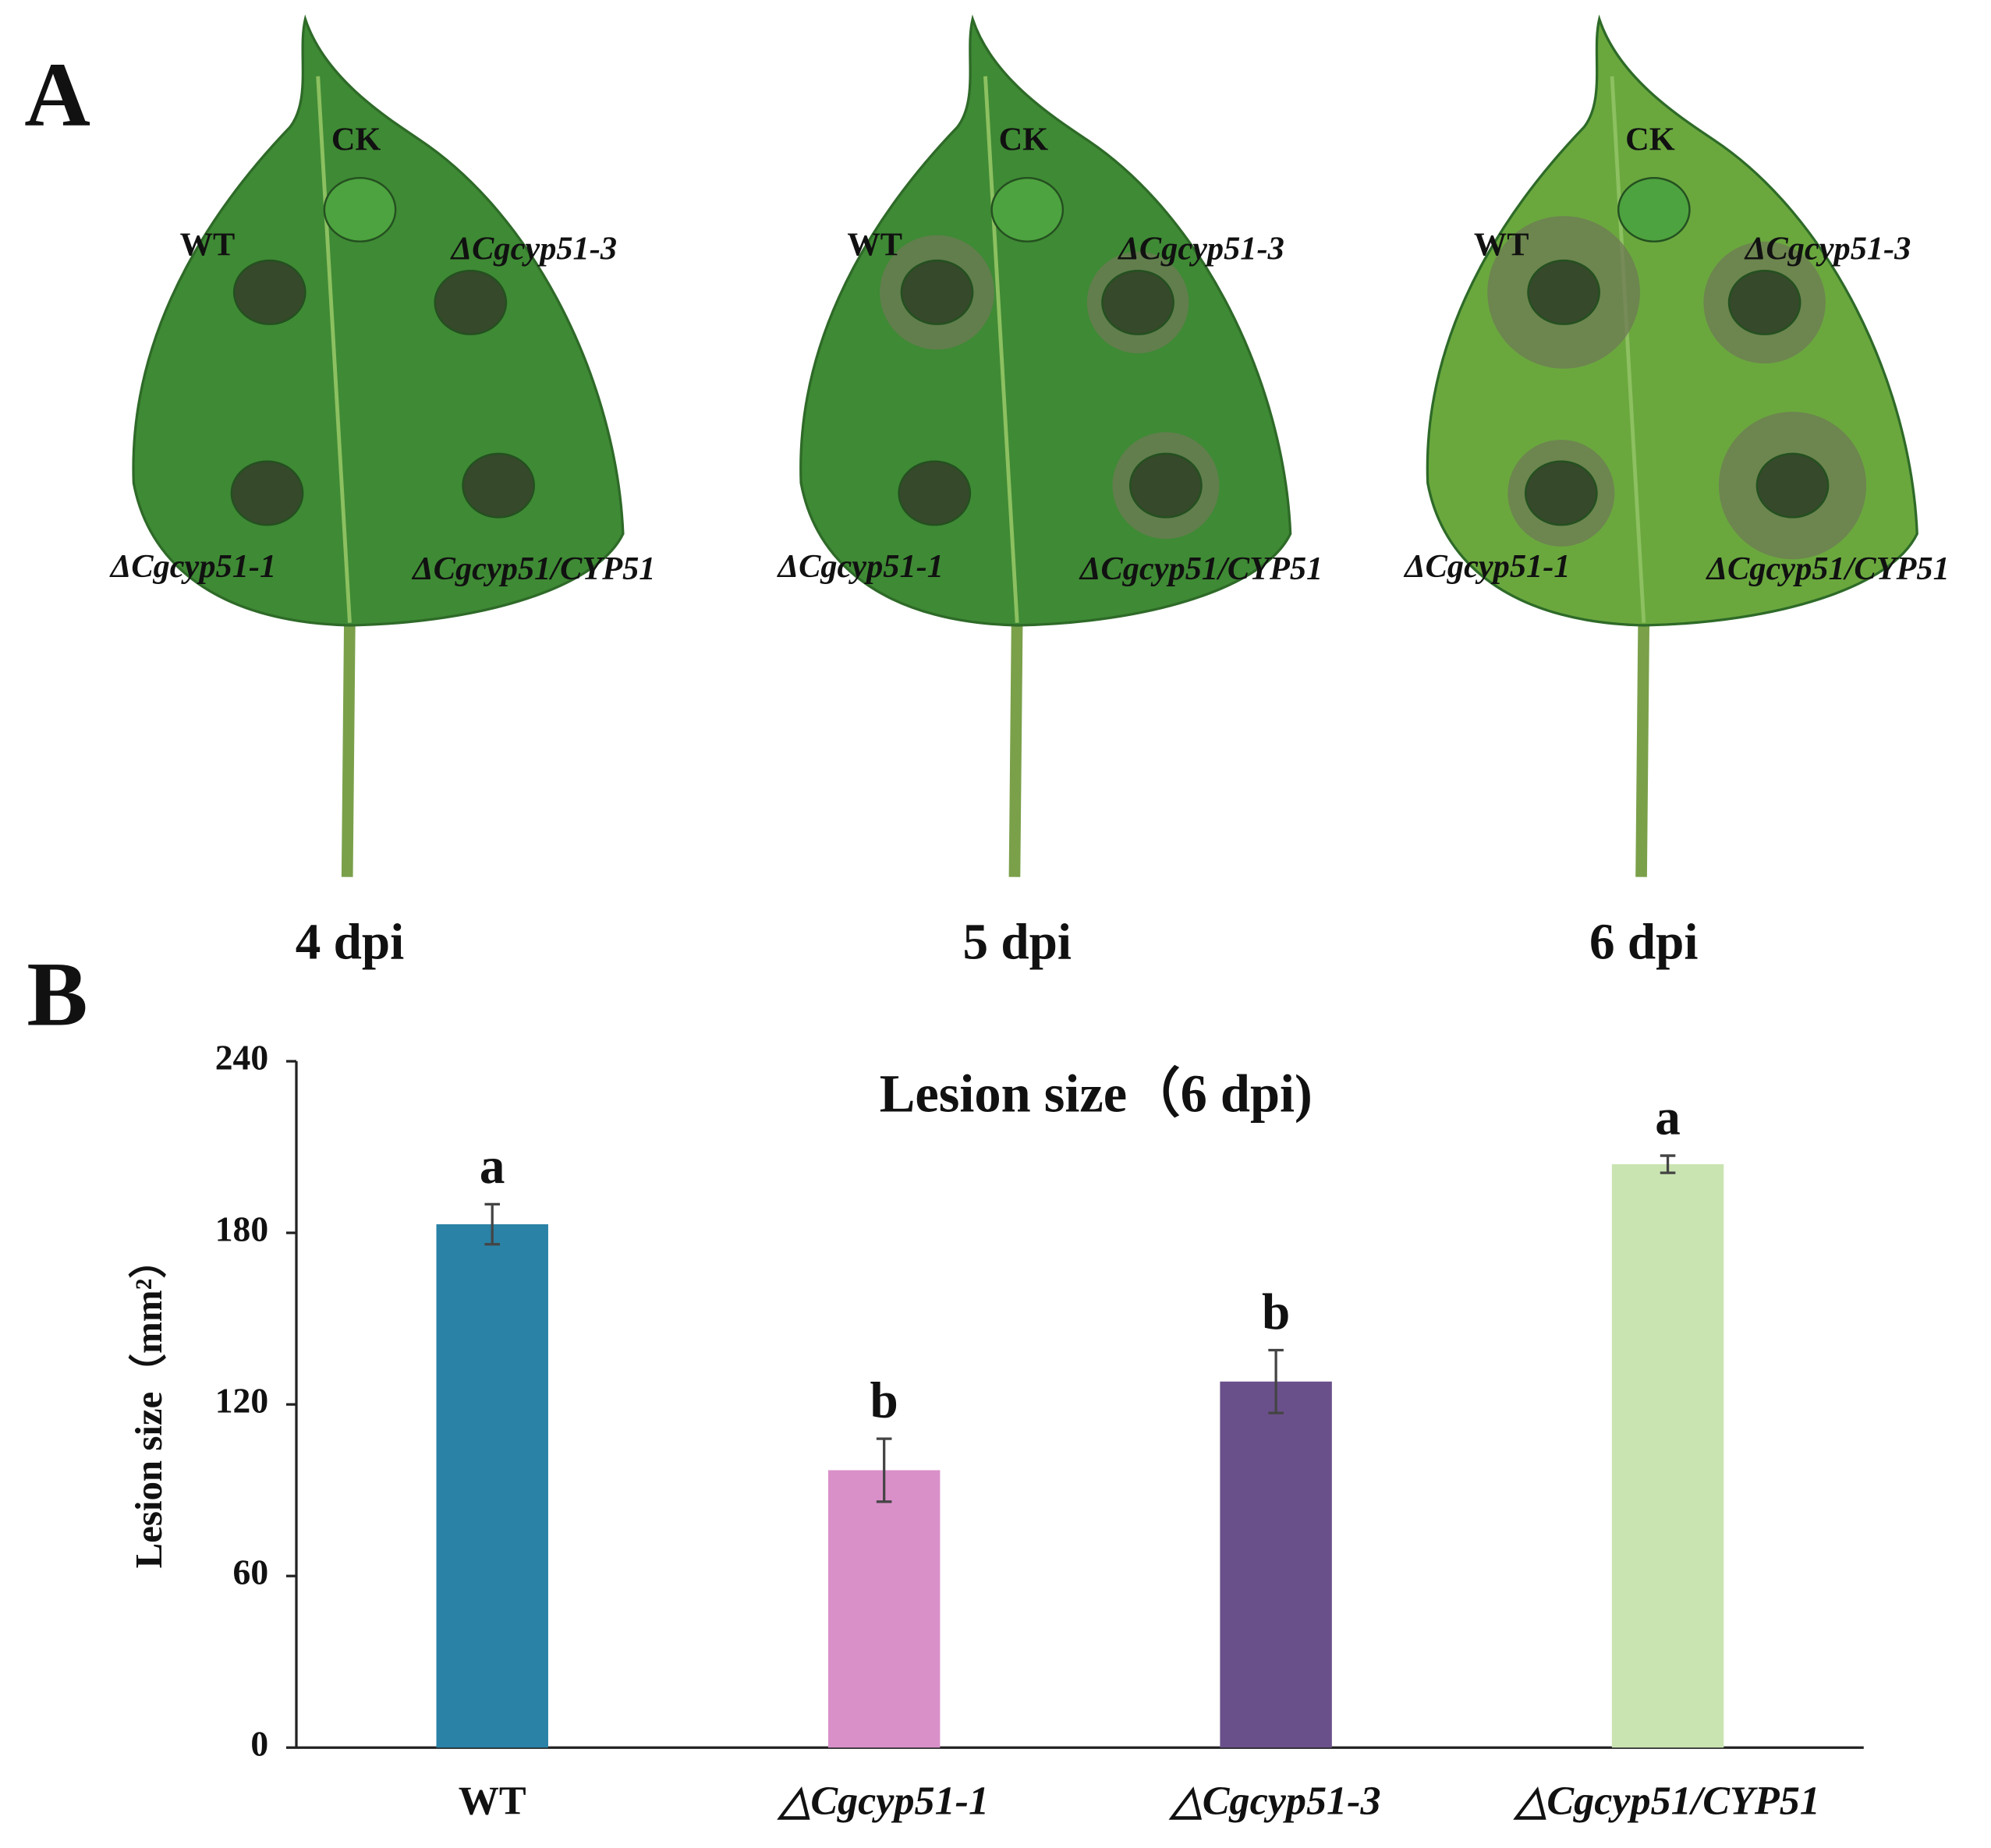 The width and height of the screenshot is (1991, 1848). I want to click on y-tick-label: 240, so click(241, 1058).